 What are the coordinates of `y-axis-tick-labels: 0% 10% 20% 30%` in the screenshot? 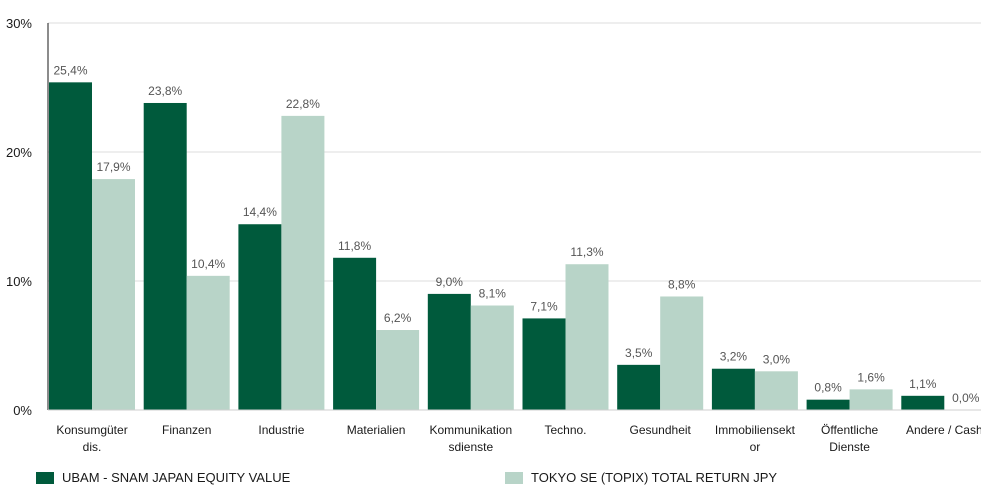 It's located at (19, 217).